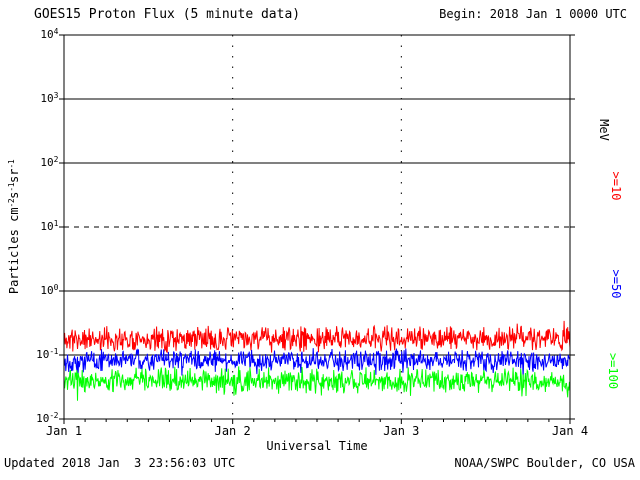  Describe the element at coordinates (64, 431) in the screenshot. I see `x-tick-label: Jan 1` at that location.